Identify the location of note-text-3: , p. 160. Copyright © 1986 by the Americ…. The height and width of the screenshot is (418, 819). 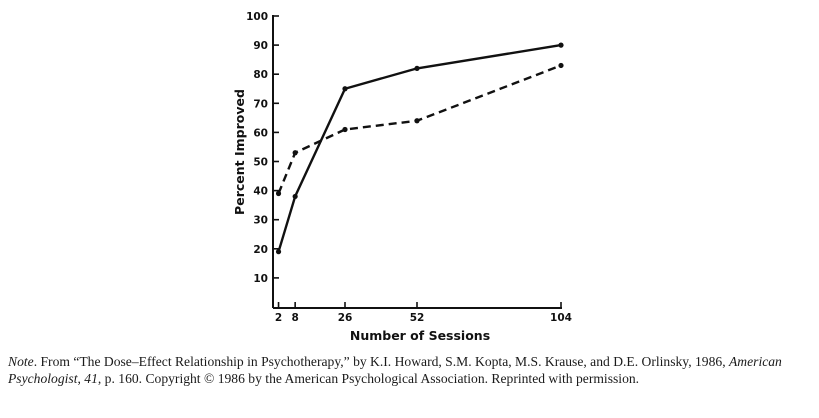
(368, 378).